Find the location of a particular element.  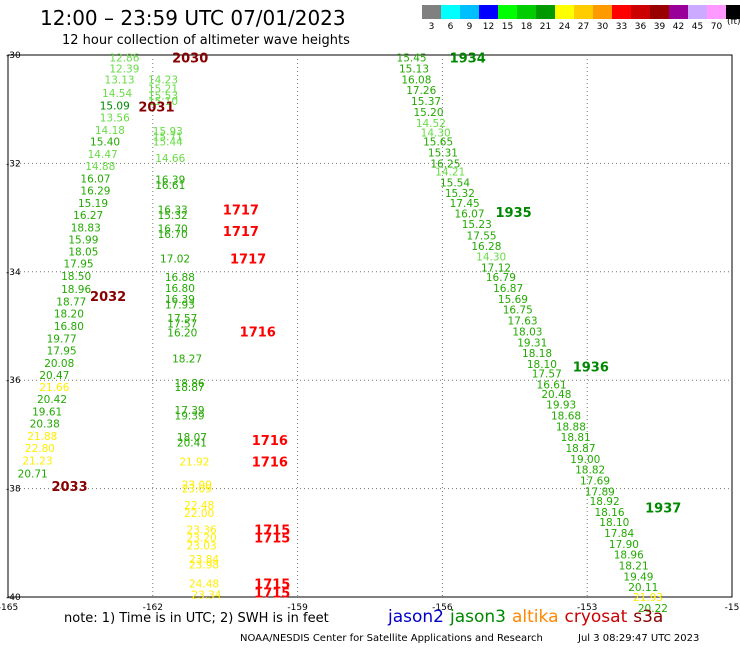

wave-height-value: 15.44 is located at coordinates (168, 143).